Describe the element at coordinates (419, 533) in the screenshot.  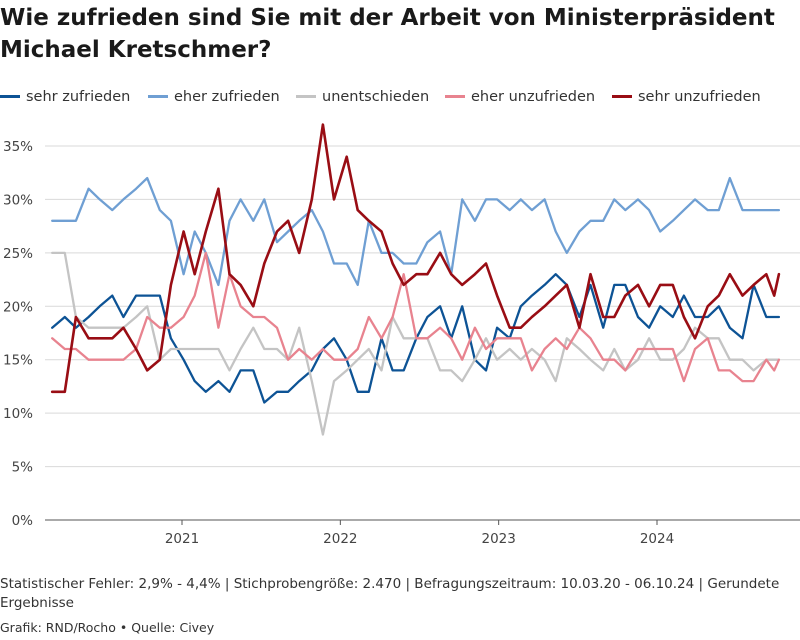
I see `x-axis: 2021 2022 2023 2024` at that location.